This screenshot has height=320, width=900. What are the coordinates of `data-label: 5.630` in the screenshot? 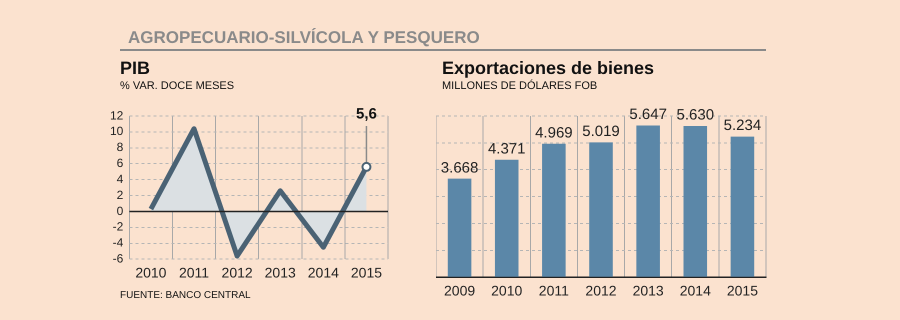 It's located at (695, 115).